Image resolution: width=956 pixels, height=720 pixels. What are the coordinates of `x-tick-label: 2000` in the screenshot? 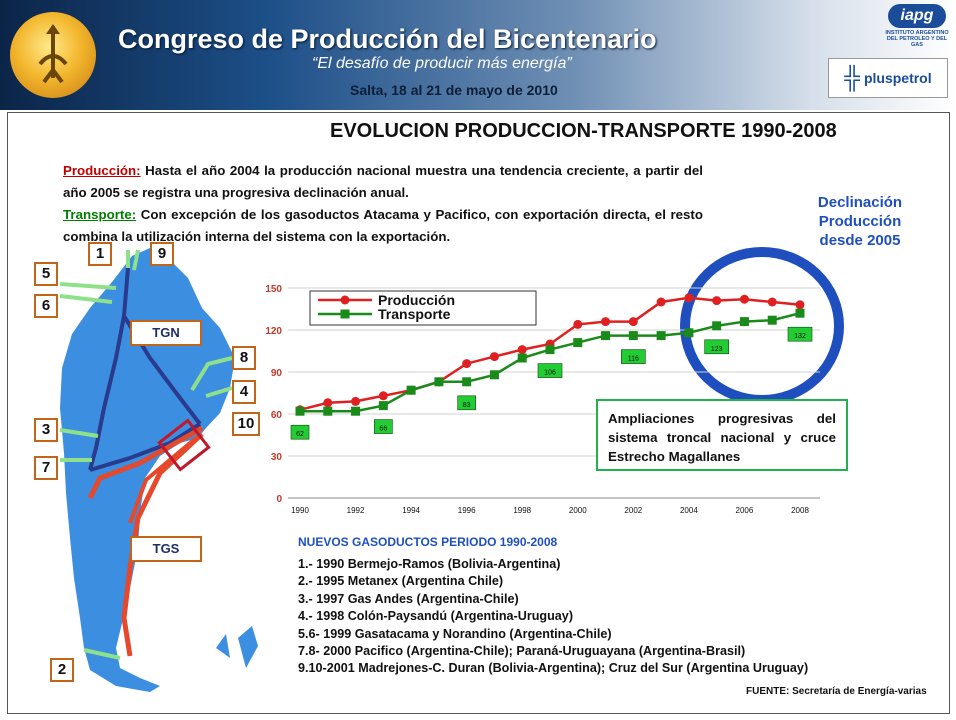 It's located at (578, 510).